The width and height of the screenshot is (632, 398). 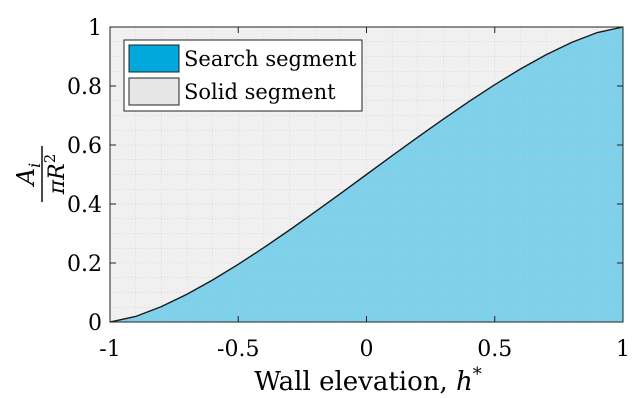 What do you see at coordinates (464, 382) in the screenshot?
I see `x-axis-label-var: h` at bounding box center [464, 382].